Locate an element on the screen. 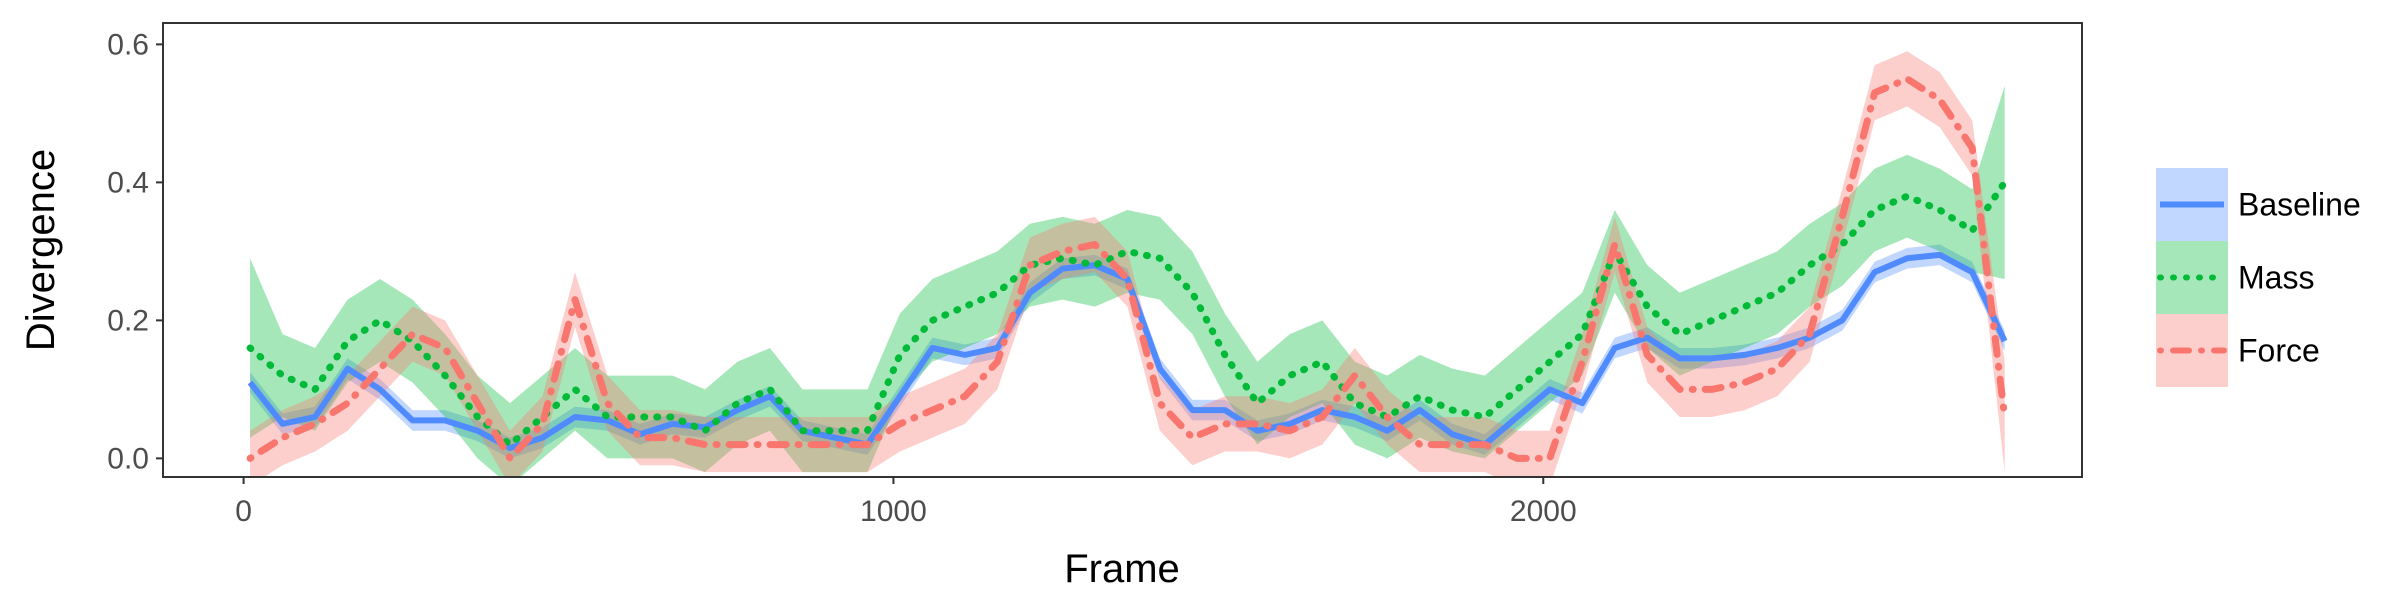 The width and height of the screenshot is (2400, 600). legend-key is located at coordinates (2192, 277).